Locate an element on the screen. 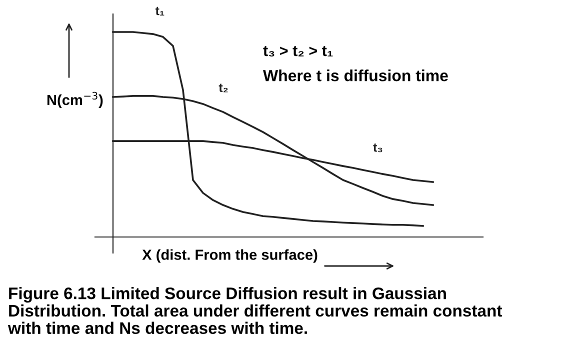 The image size is (569, 358). annotation: Where t is diffusion time is located at coordinates (355, 76).